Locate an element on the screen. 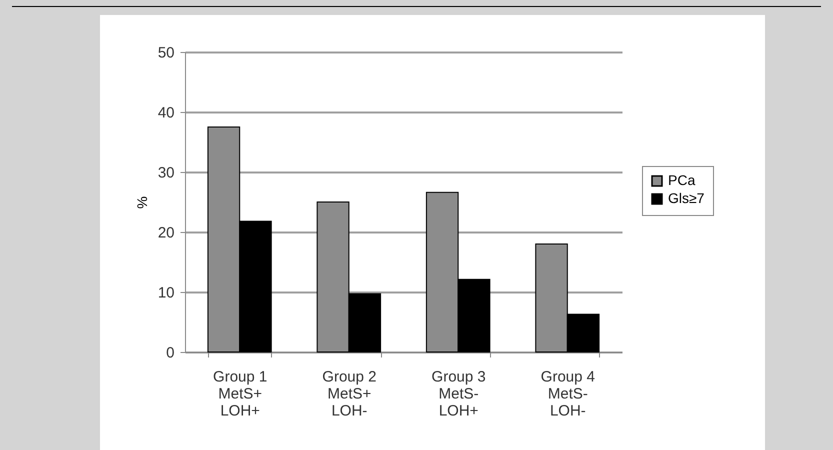  y-tick-label: 0 is located at coordinates (170, 353).